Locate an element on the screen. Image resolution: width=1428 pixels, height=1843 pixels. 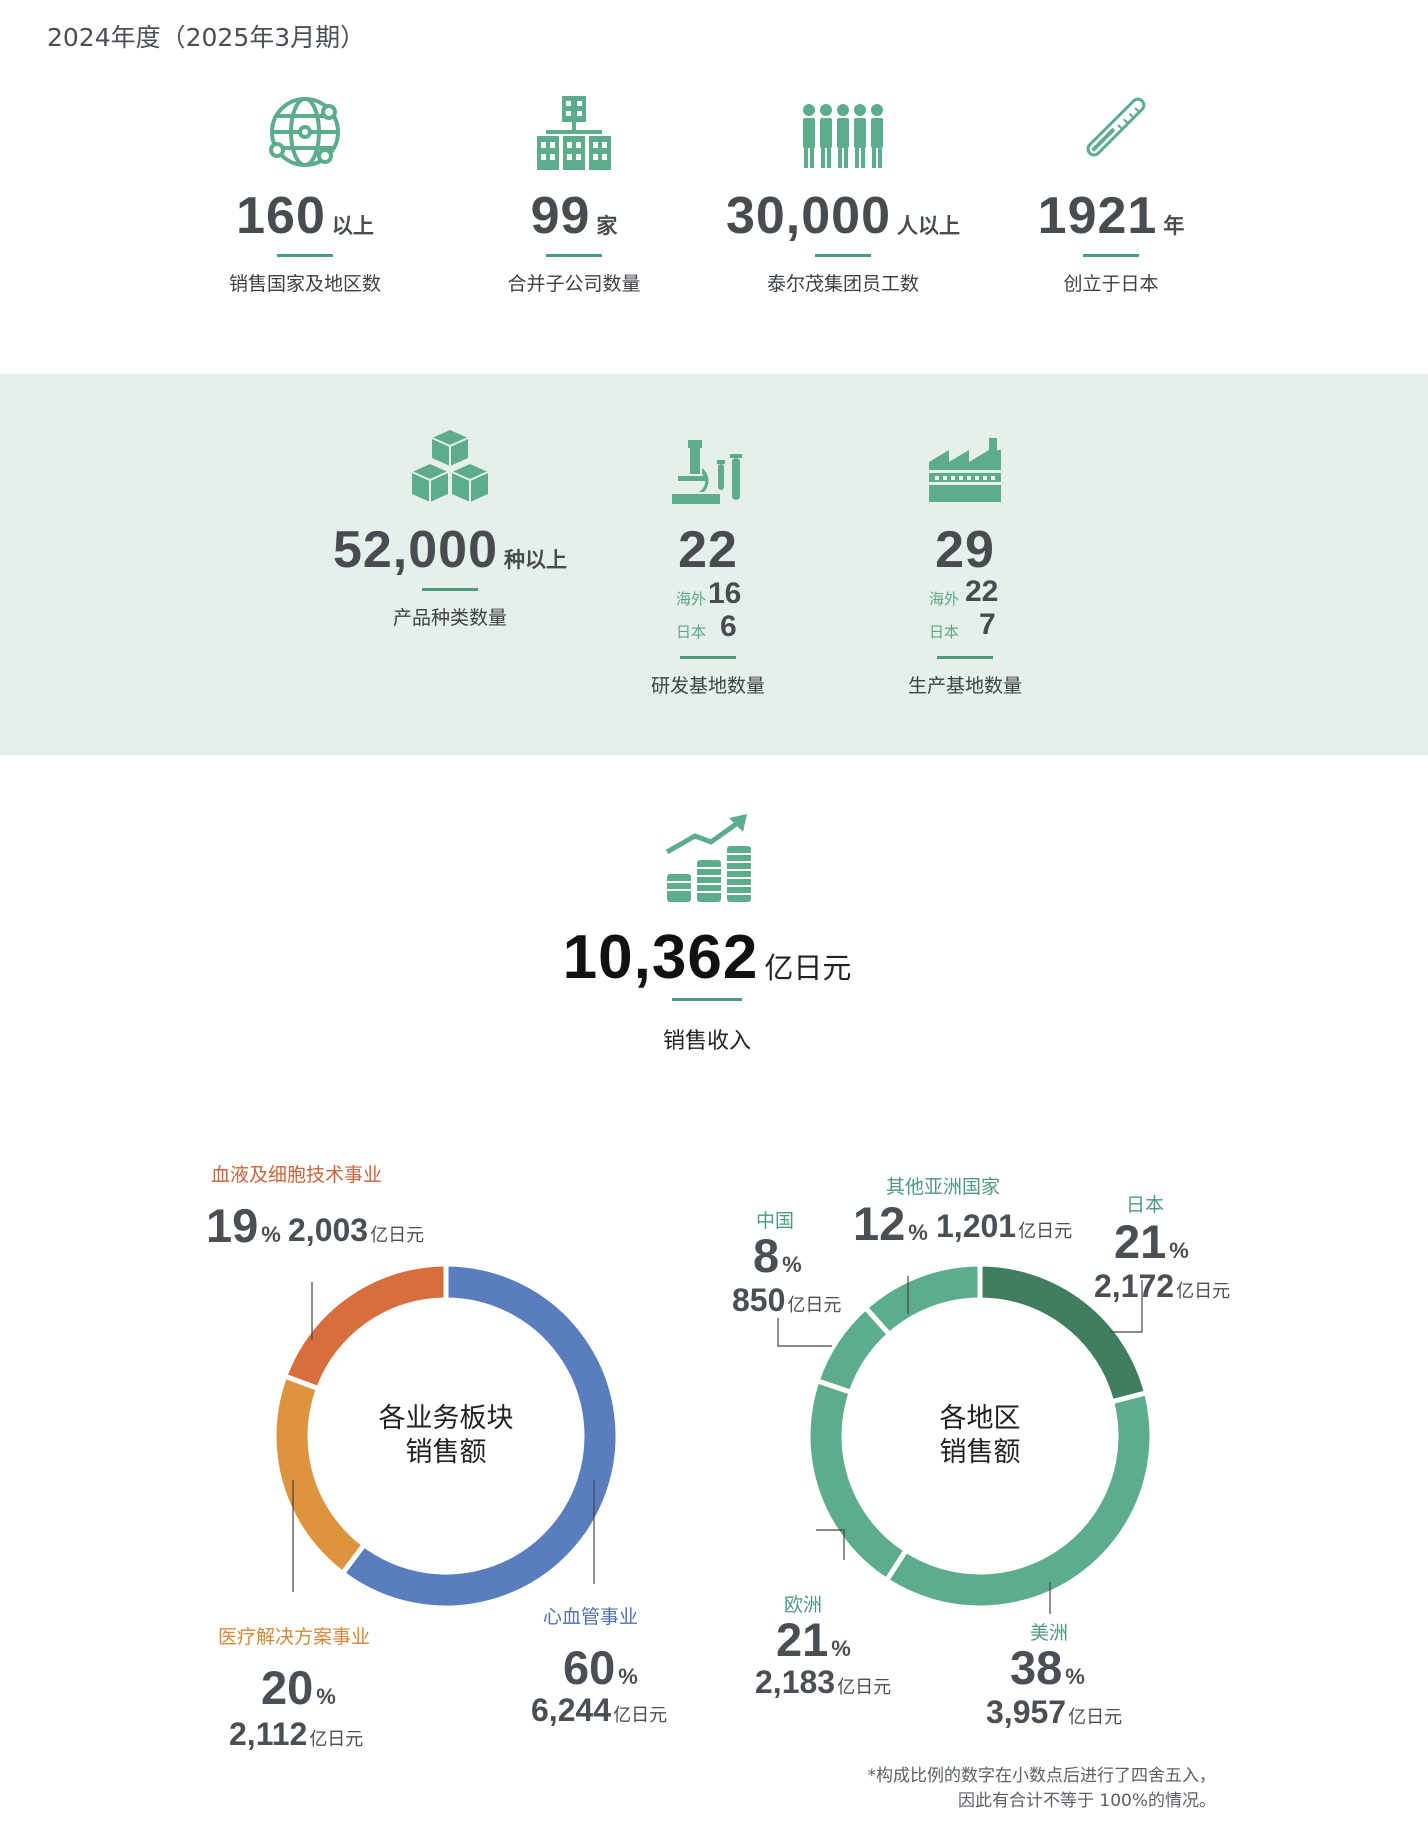
donut-charts is located at coordinates (713, 1437).